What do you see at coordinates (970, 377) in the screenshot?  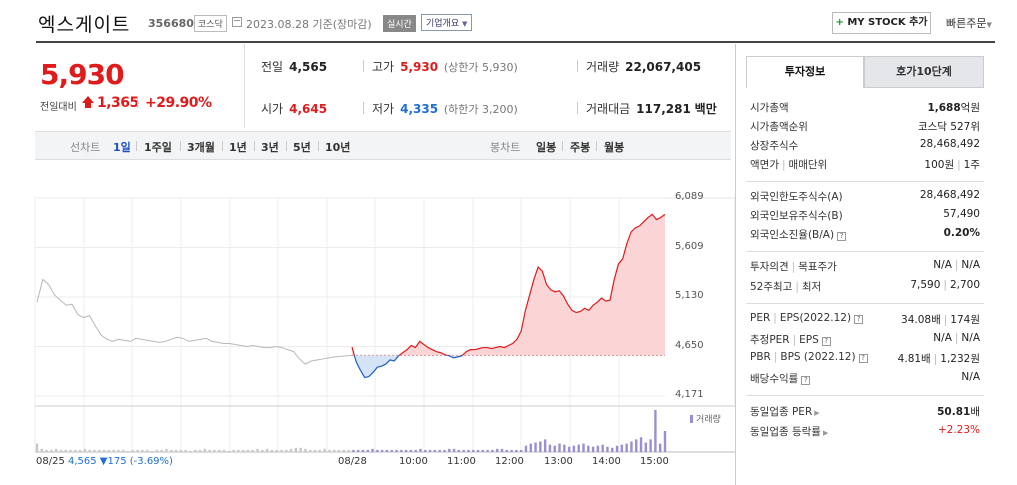 I see `dividend-value: N/A` at bounding box center [970, 377].